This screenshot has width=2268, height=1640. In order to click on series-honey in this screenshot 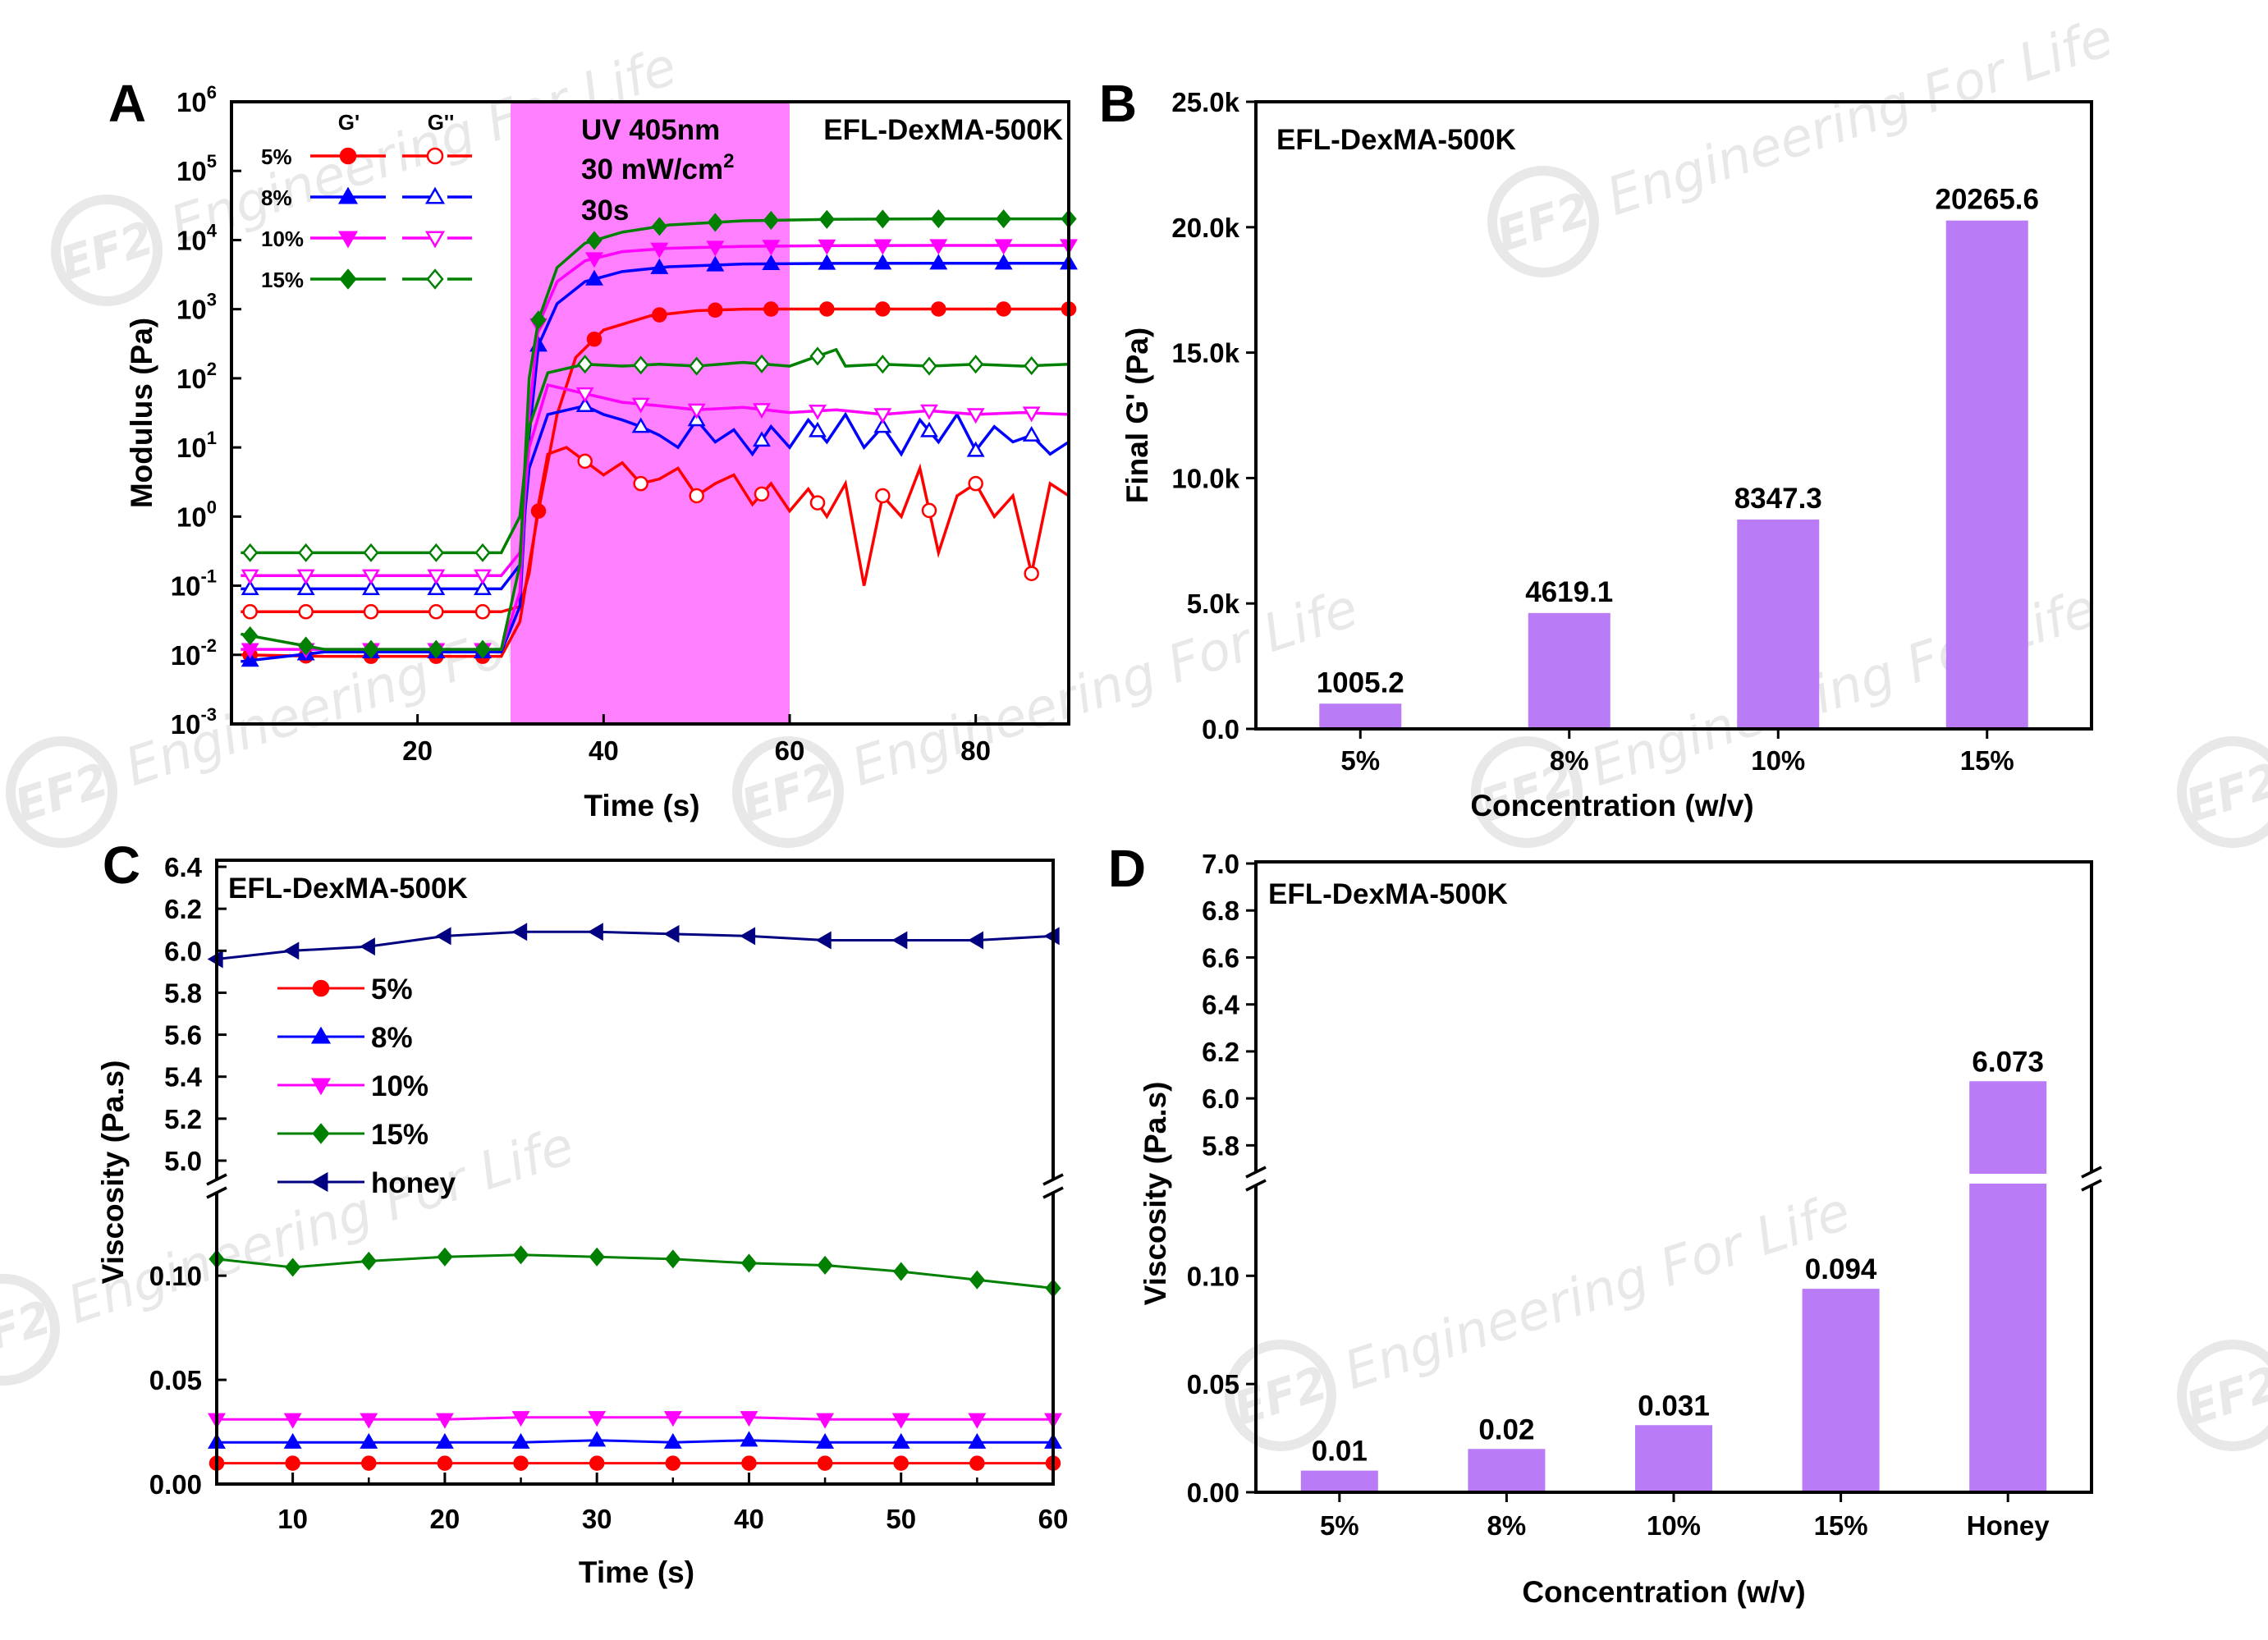, I will do `click(633, 946)`.